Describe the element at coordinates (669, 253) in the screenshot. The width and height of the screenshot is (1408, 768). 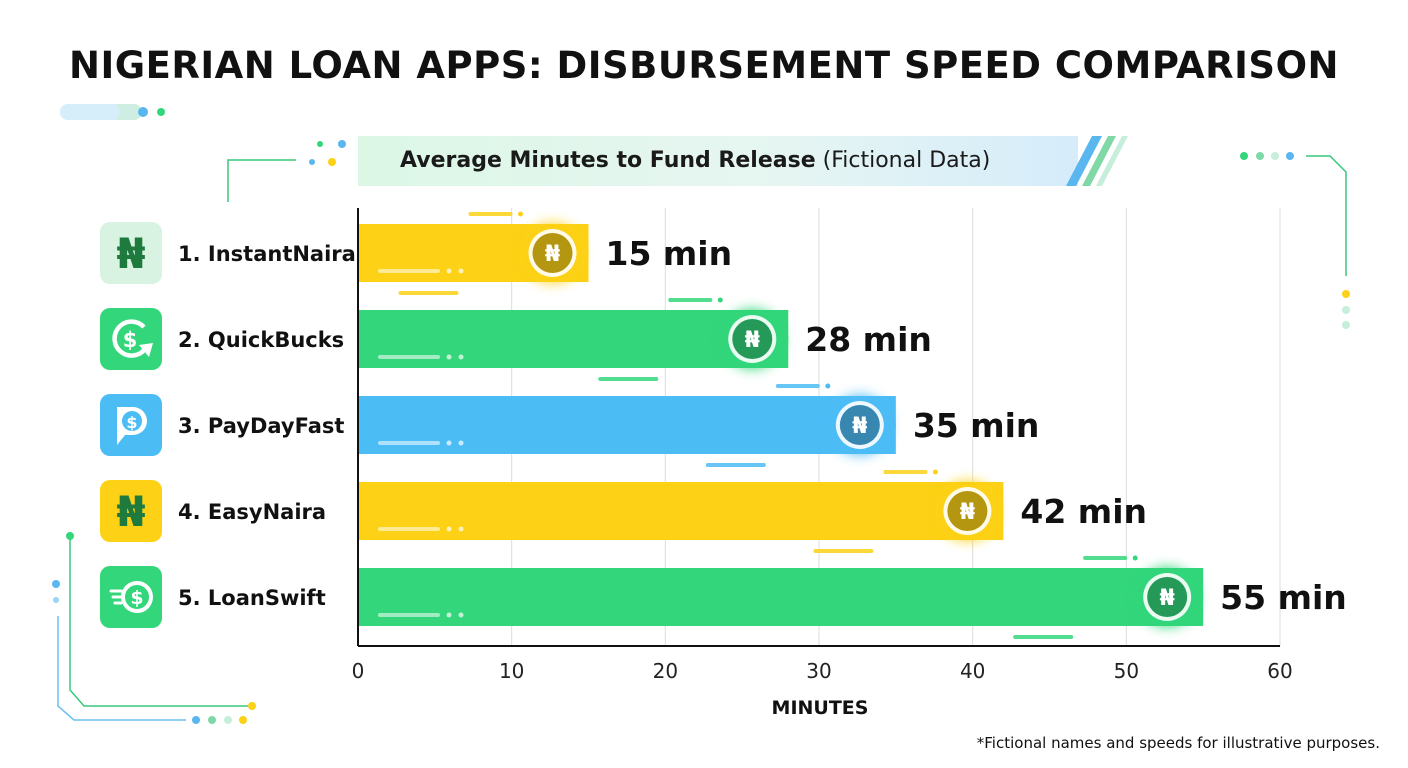
I see `value-label: 15 min` at that location.